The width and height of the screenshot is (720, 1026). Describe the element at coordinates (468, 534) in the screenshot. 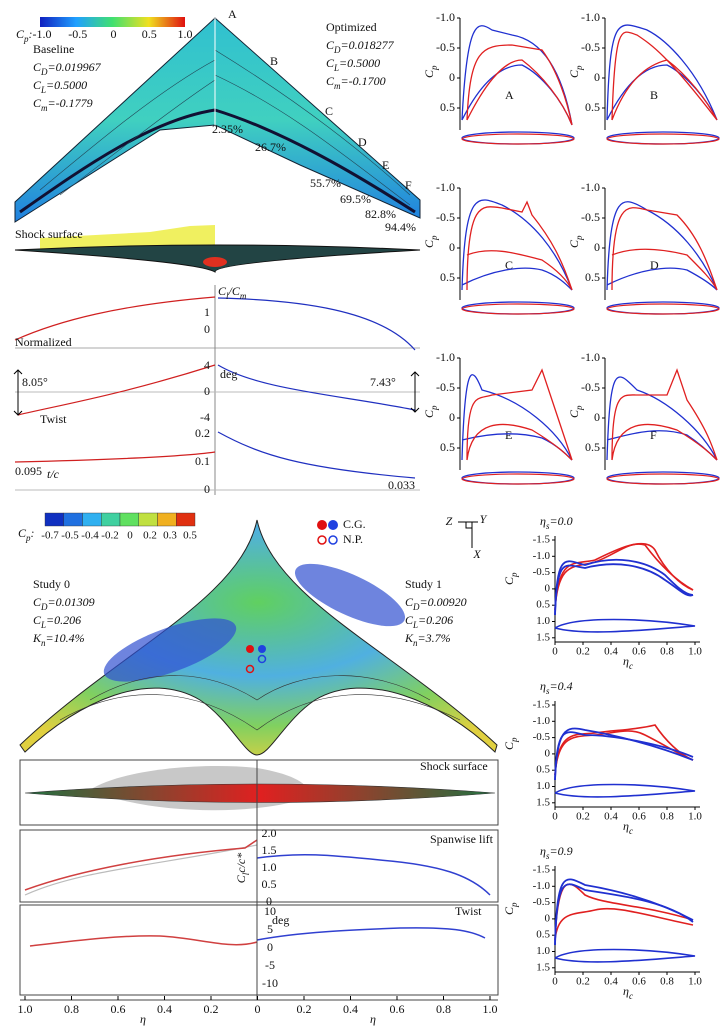

I see `axes-symbol` at that location.